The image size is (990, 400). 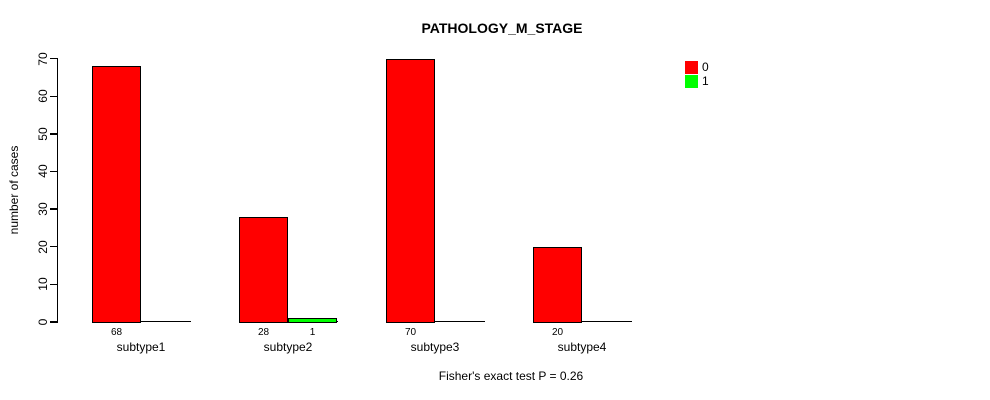 I want to click on bar-value-label: 70, so click(x=410, y=332).